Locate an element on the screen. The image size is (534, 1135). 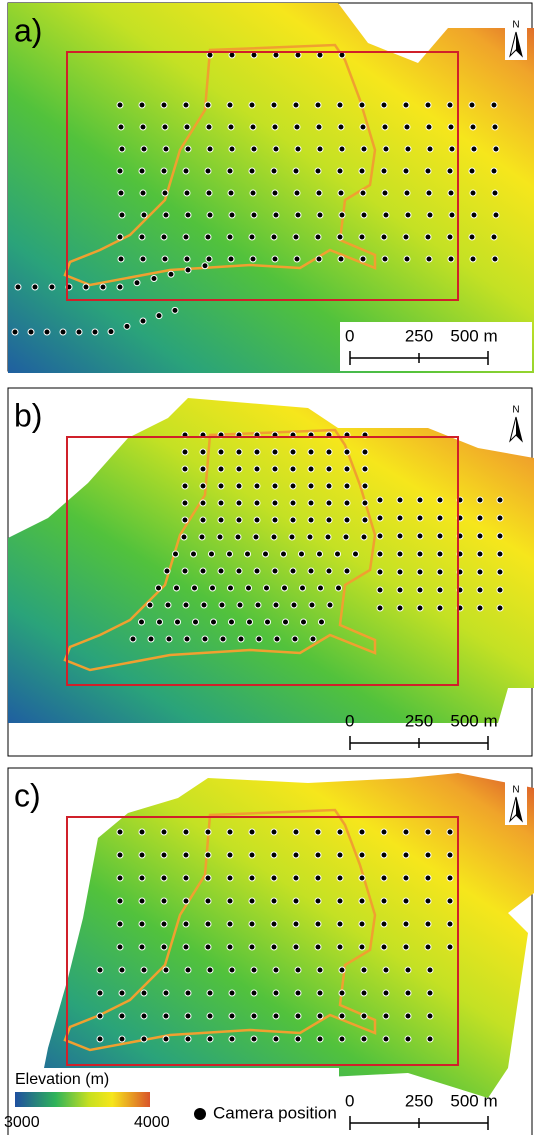
north-label: N is located at coordinates (515, 410).